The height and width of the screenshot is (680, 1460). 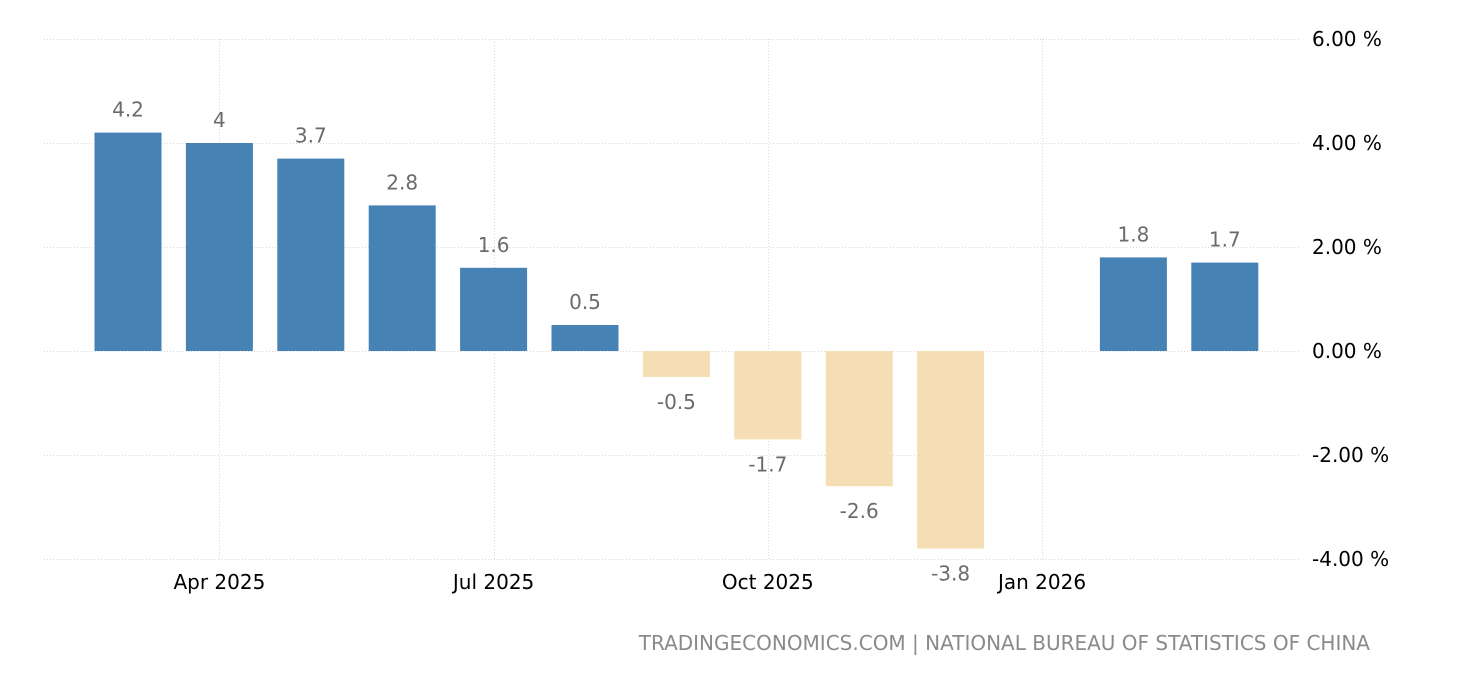 I want to click on x-tick-label: Jul 2025, so click(x=492, y=582).